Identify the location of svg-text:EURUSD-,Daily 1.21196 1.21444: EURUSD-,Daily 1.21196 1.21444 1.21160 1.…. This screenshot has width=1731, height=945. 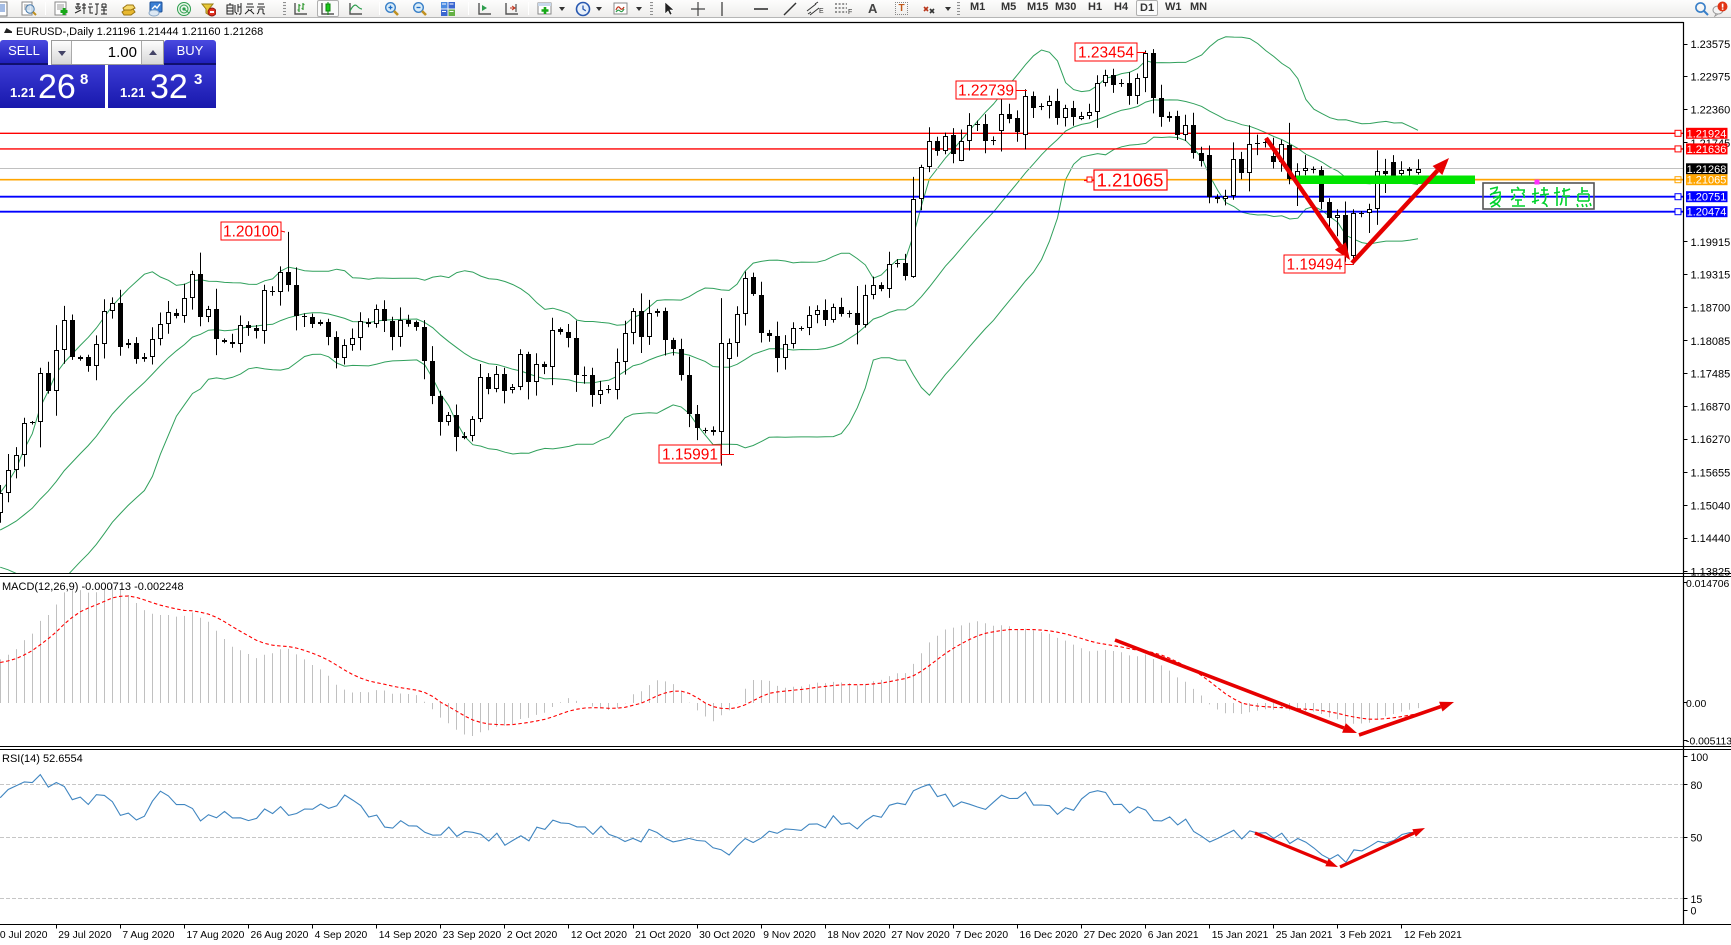
(139, 32).